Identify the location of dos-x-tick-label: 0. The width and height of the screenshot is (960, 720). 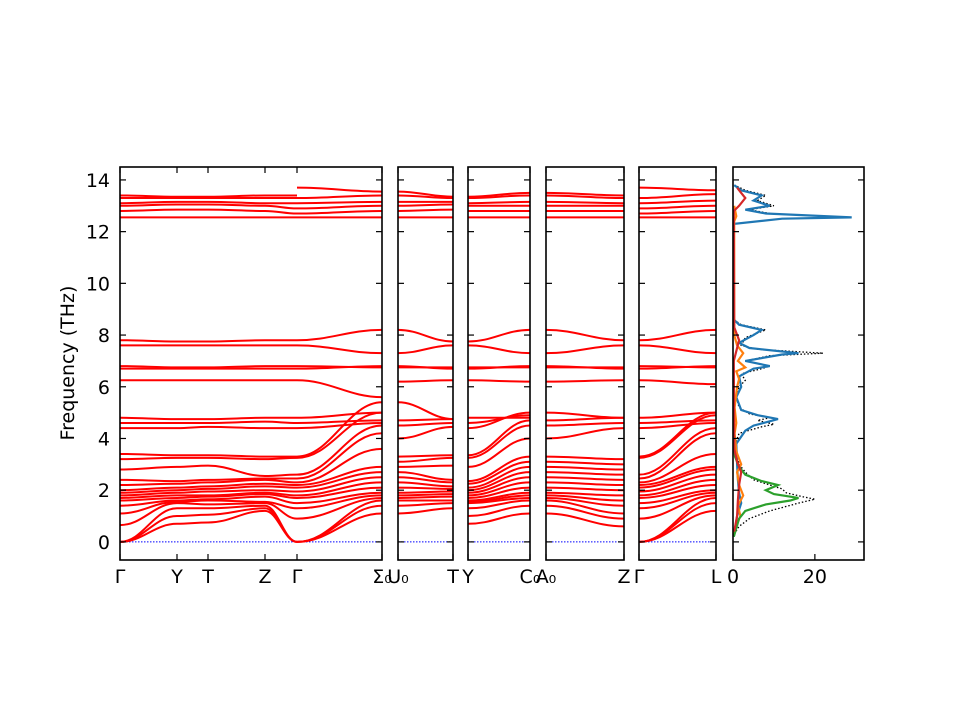
(733, 577).